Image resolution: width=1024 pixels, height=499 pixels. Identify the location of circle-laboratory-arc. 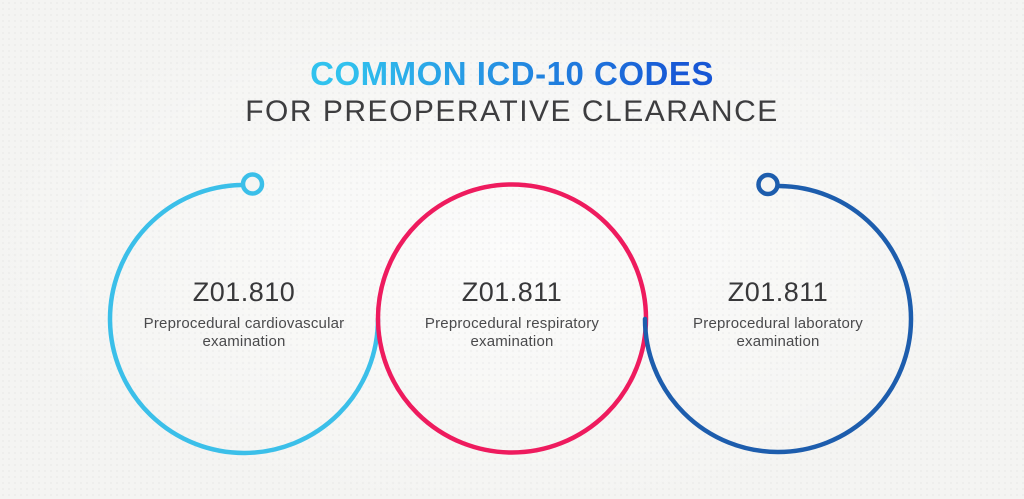
(778, 319).